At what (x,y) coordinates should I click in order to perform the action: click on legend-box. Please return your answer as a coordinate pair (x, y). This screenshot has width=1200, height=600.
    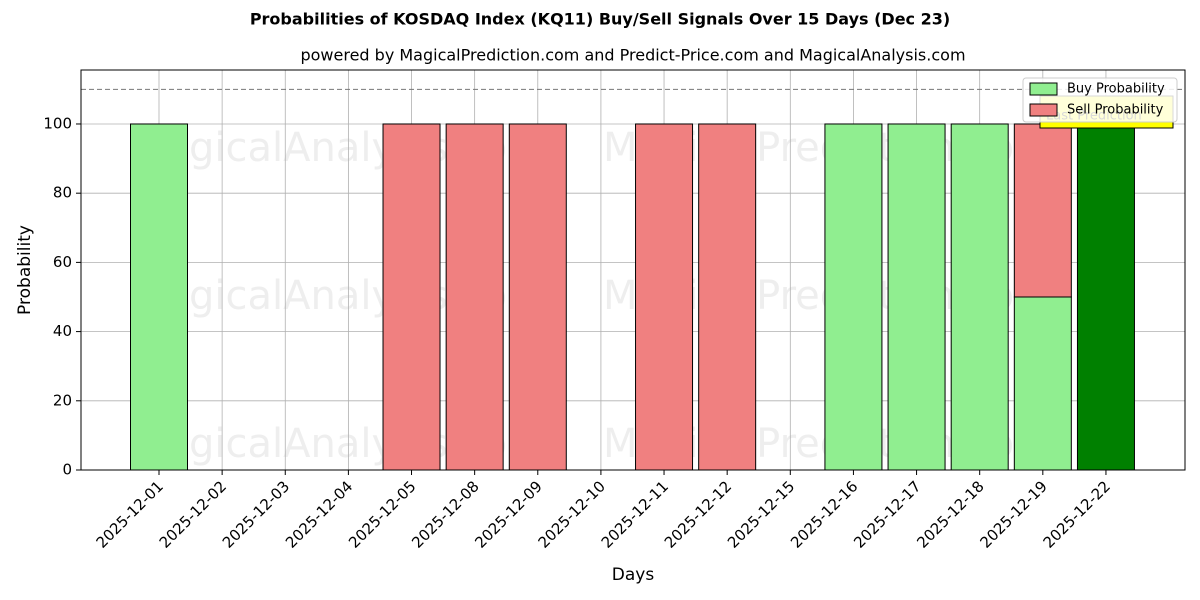
    Looking at the image, I should click on (1100, 100).